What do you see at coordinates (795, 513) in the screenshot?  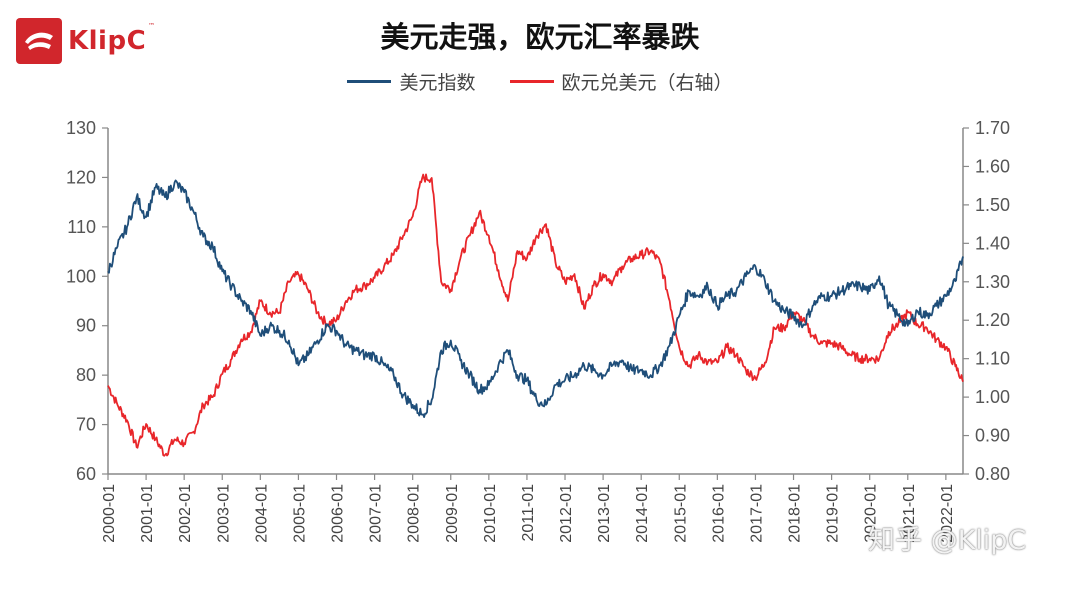 I see `x-tick-label: 2018-01` at bounding box center [795, 513].